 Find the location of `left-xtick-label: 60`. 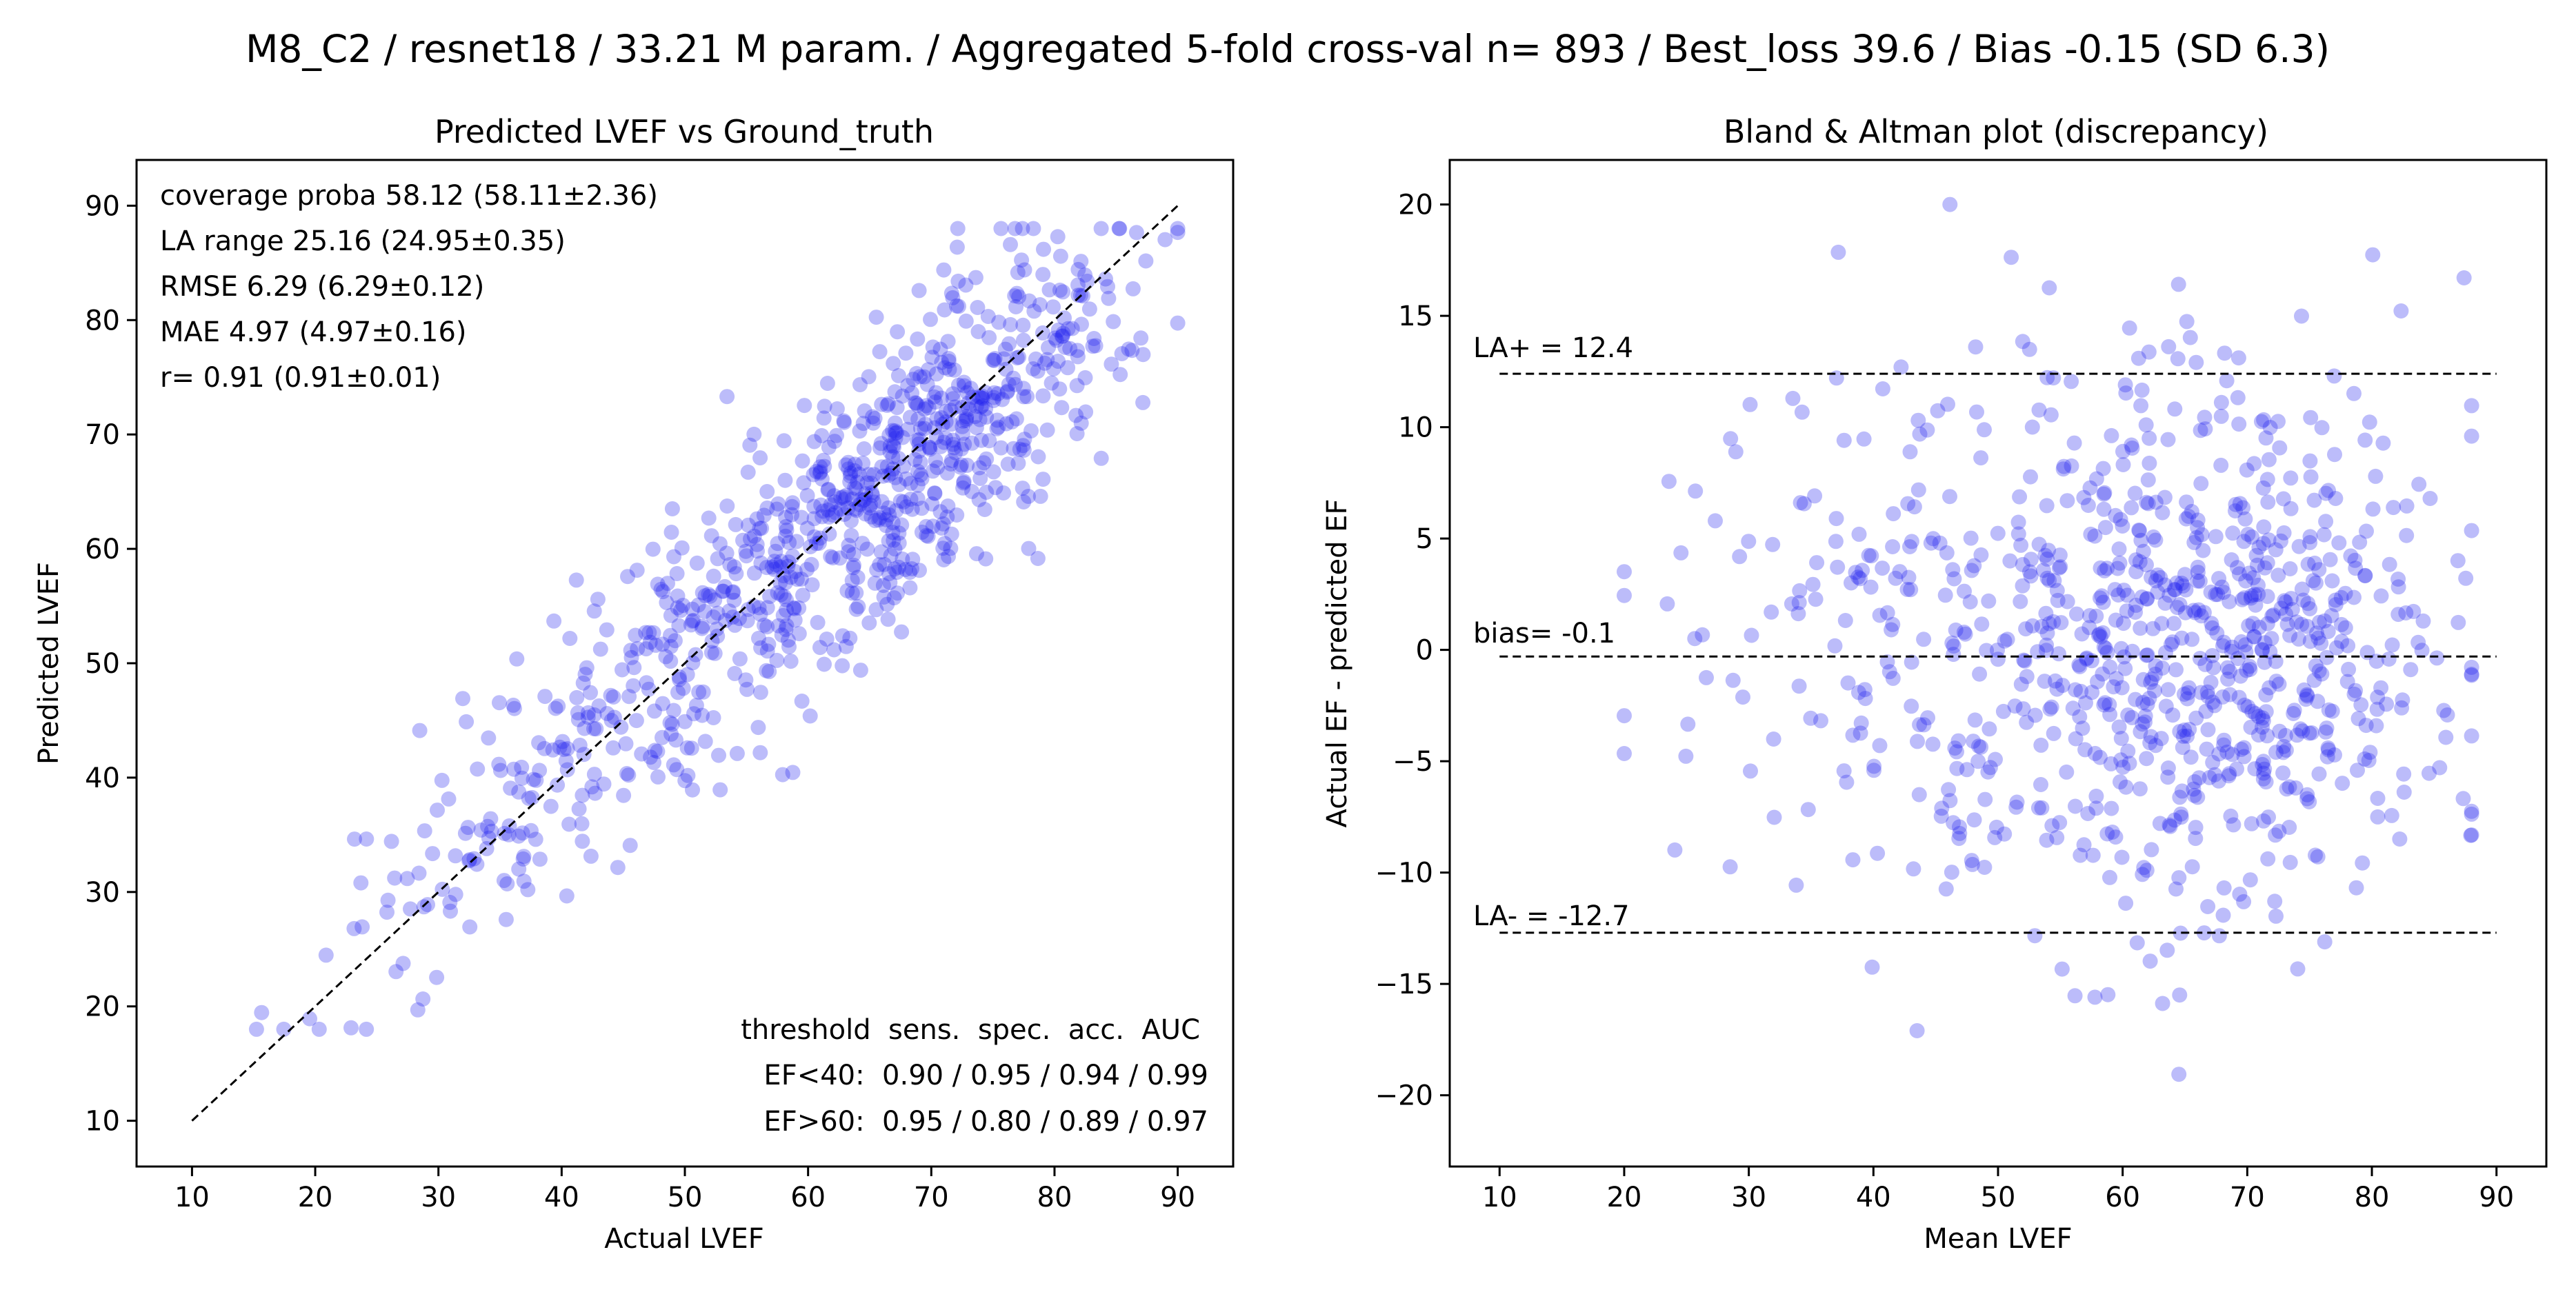

left-xtick-label: 60 is located at coordinates (808, 1197).